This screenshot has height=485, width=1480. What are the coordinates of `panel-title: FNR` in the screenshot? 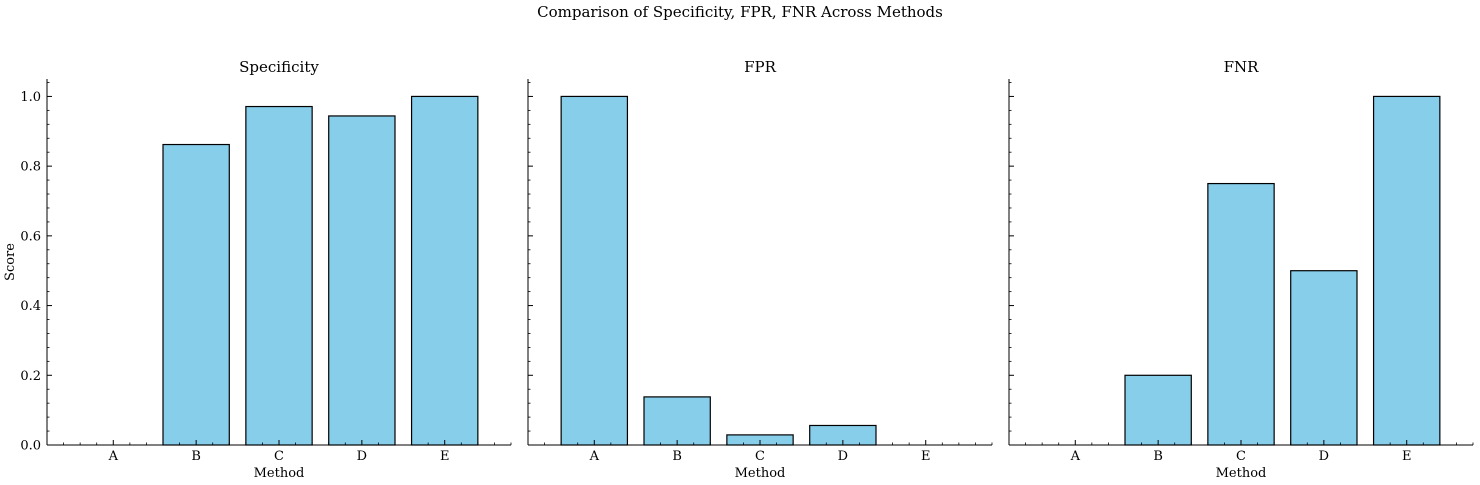 It's located at (1242, 67).